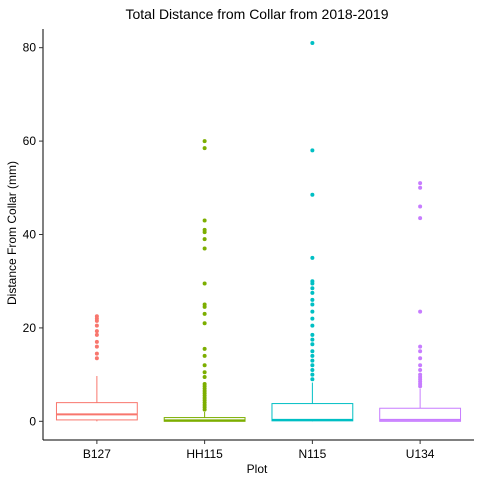 This screenshot has width=480, height=480. Describe the element at coordinates (312, 412) in the screenshot. I see `box-N115` at that location.